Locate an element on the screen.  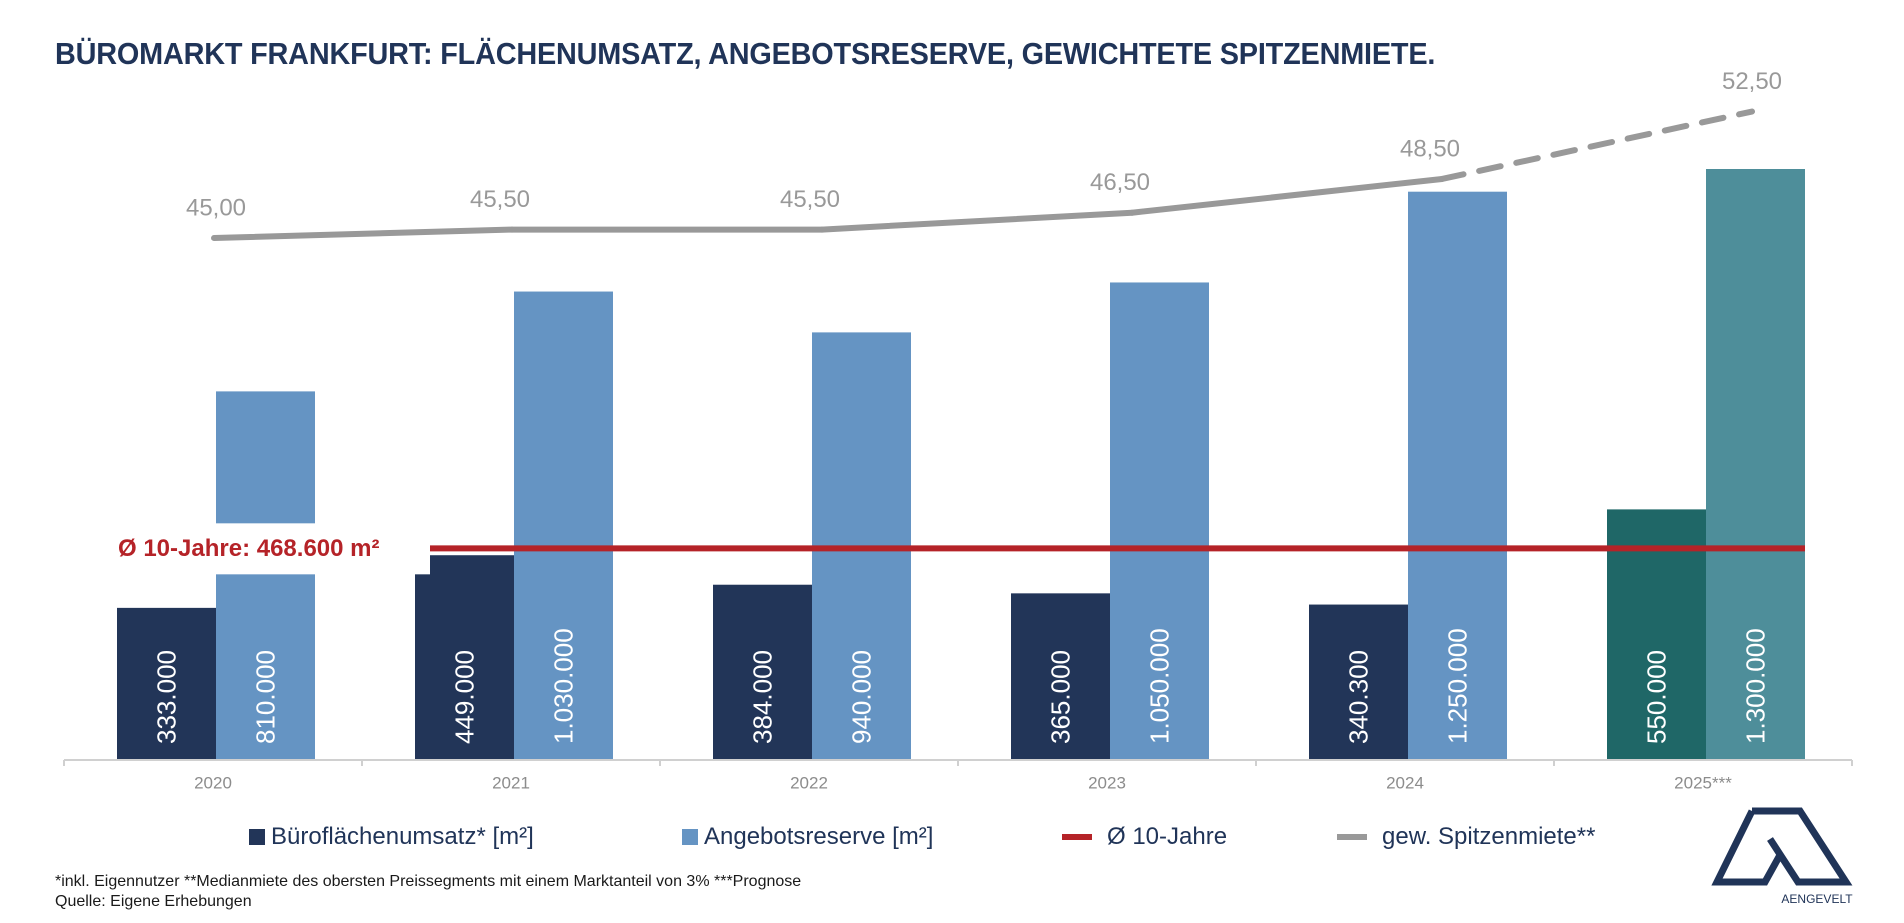
x-tick-labels: 2020 2021 2022 2023 2024 2025*** is located at coordinates (963, 783).